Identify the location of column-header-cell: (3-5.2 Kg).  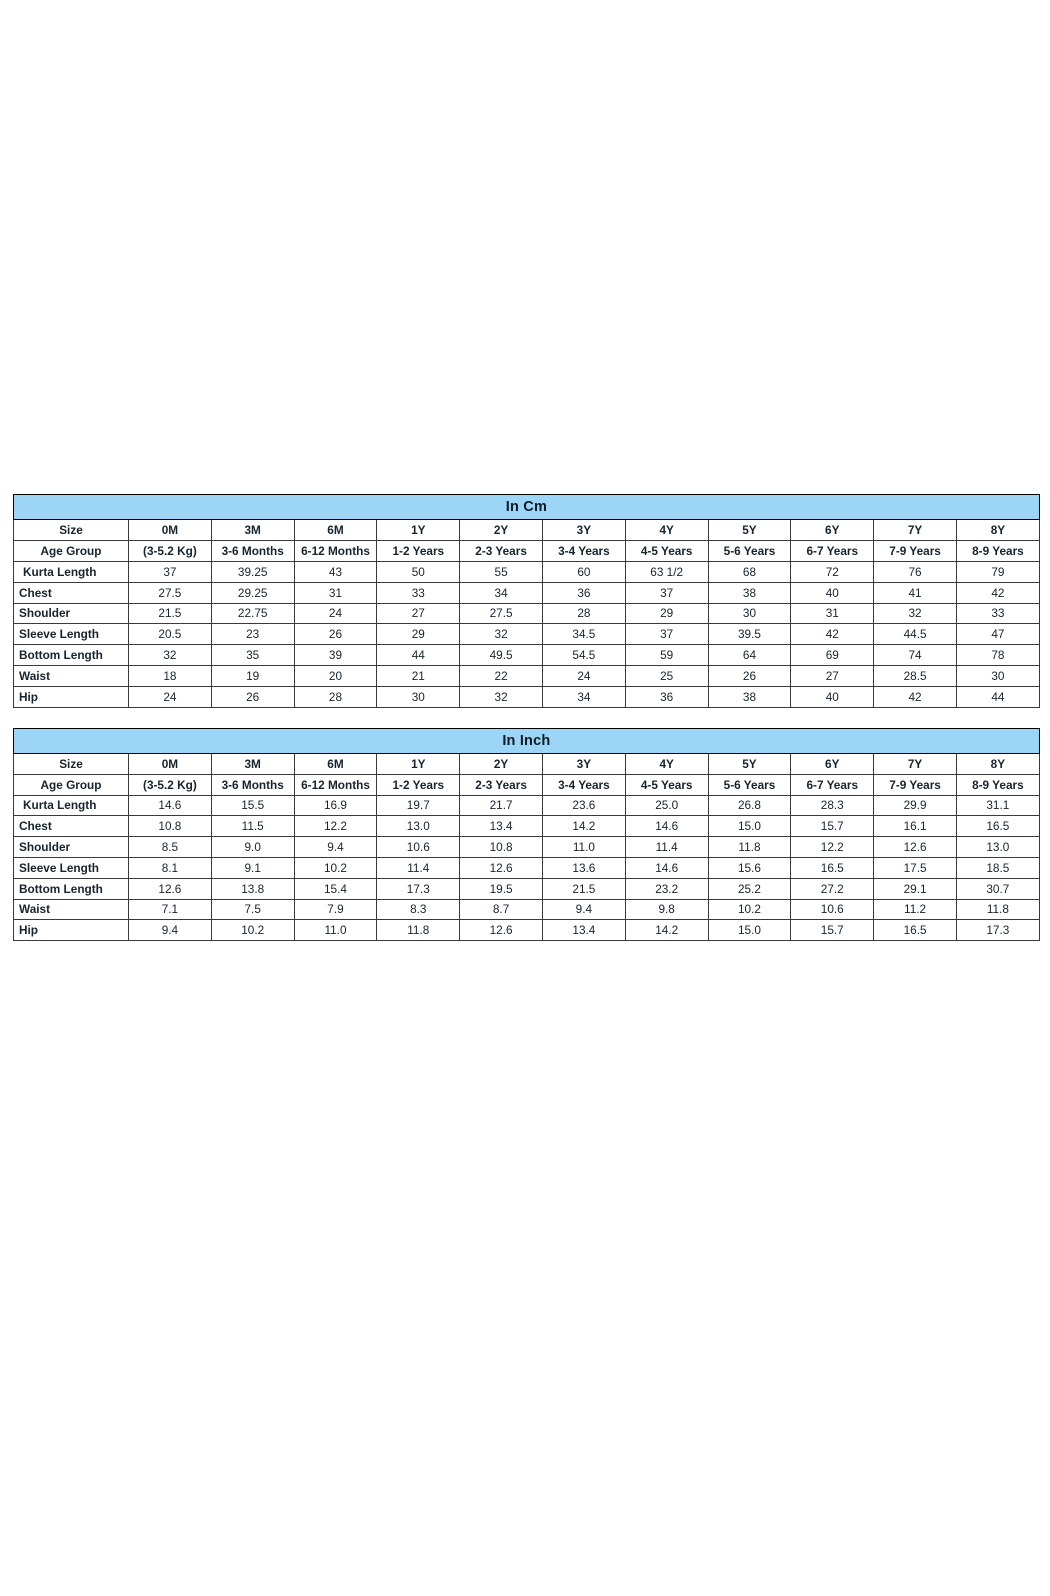
(170, 784).